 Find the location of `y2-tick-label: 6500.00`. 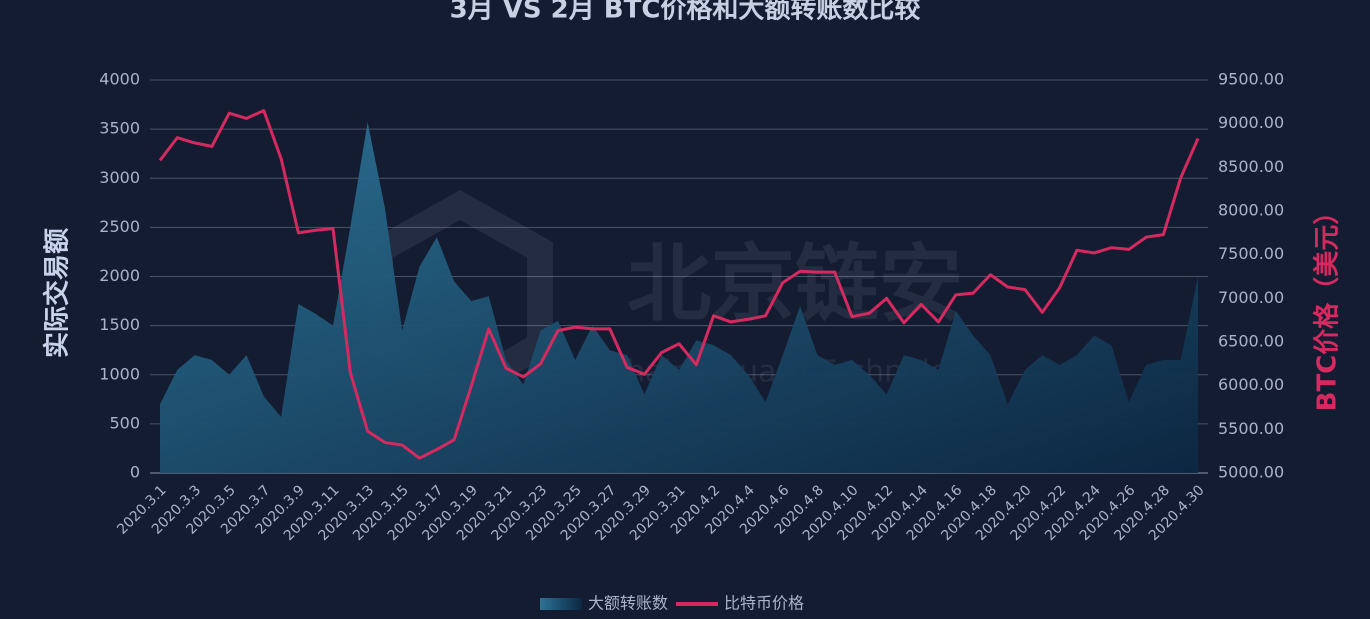

y2-tick-label: 6500.00 is located at coordinates (1251, 341).